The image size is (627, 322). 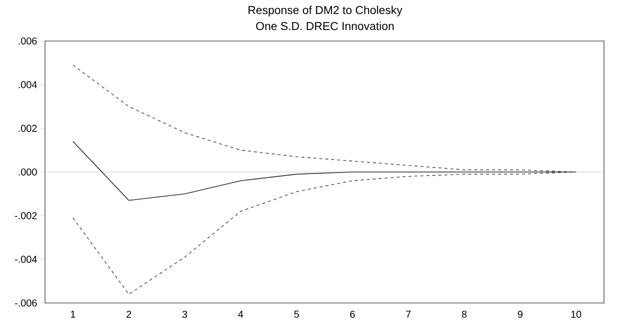 What do you see at coordinates (185, 314) in the screenshot?
I see `x-tick-label: 3` at bounding box center [185, 314].